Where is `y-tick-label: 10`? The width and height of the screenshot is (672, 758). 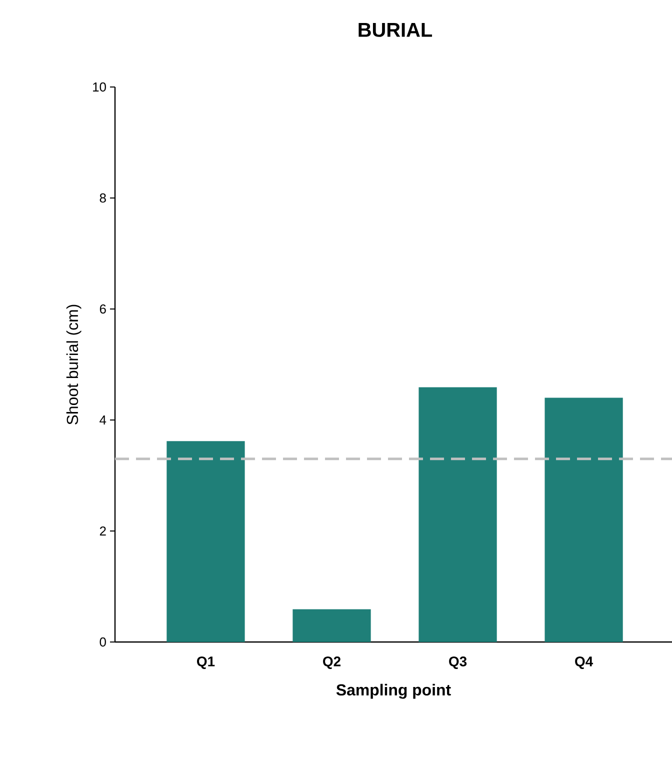 y-tick-label: 10 is located at coordinates (99, 87).